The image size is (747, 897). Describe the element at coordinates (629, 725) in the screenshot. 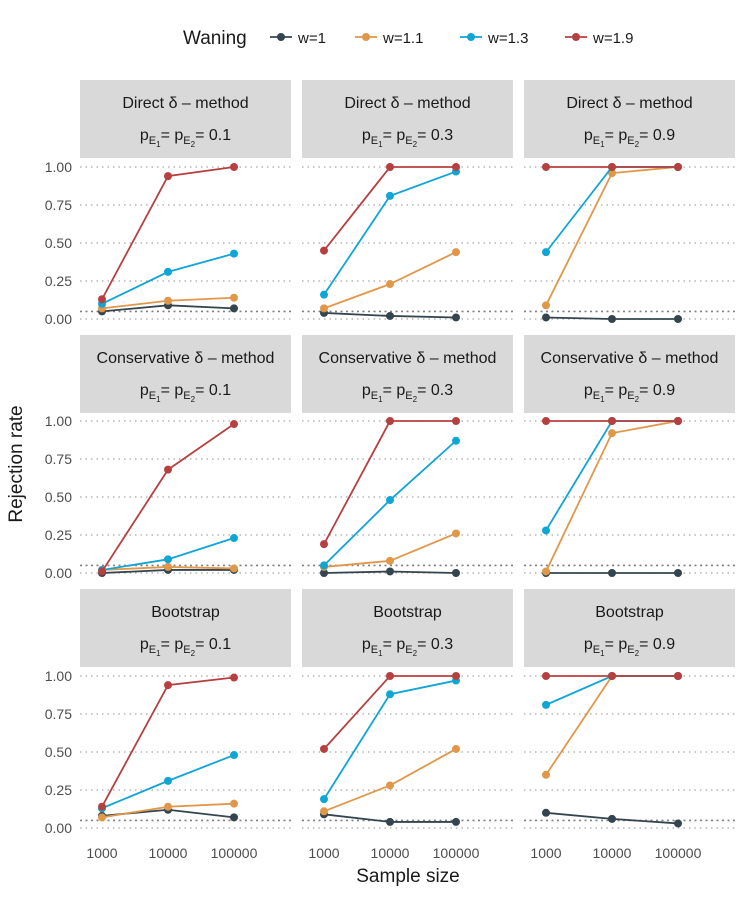

I see `facet-panel: Bootstrap pE1= pE2= 0.9 1000 10000 100000` at that location.